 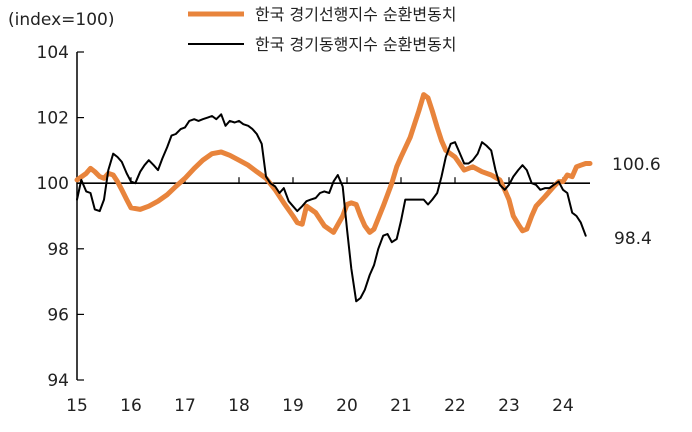 I want to click on x-tick-label: 18, so click(x=239, y=406).